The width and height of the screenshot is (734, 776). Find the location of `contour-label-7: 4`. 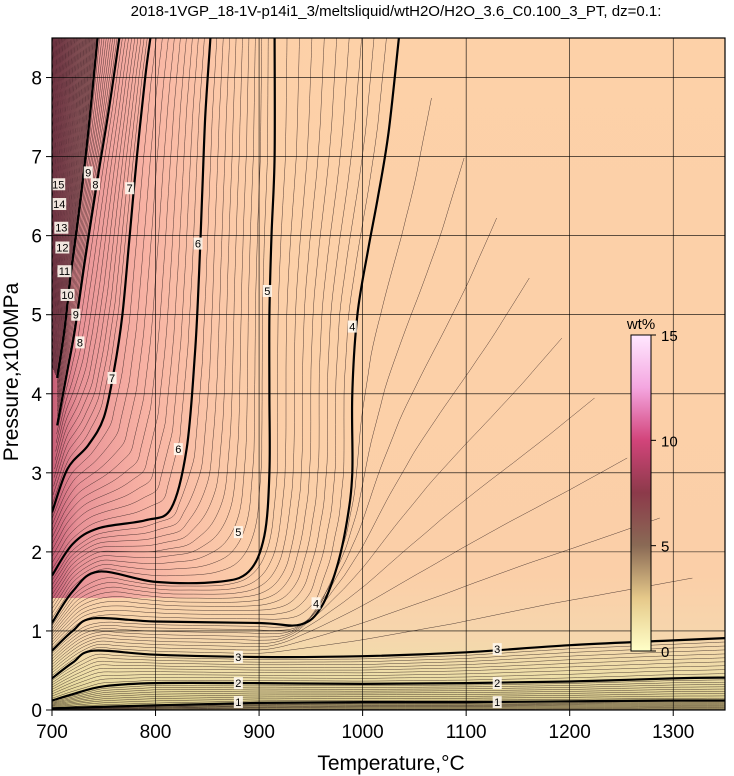

contour-label-7: 4 is located at coordinates (352, 328).